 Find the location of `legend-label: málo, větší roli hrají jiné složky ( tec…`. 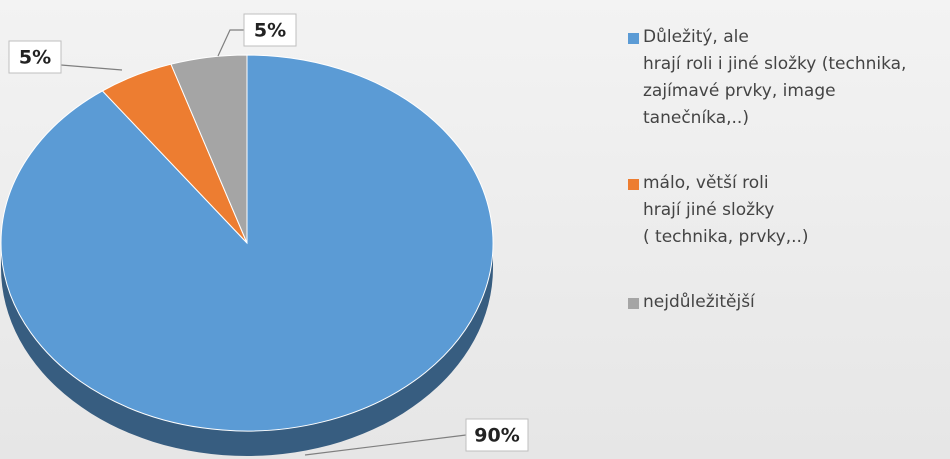

legend-label: málo, větší roli hrají jiné složky ( tec… is located at coordinates (726, 210).